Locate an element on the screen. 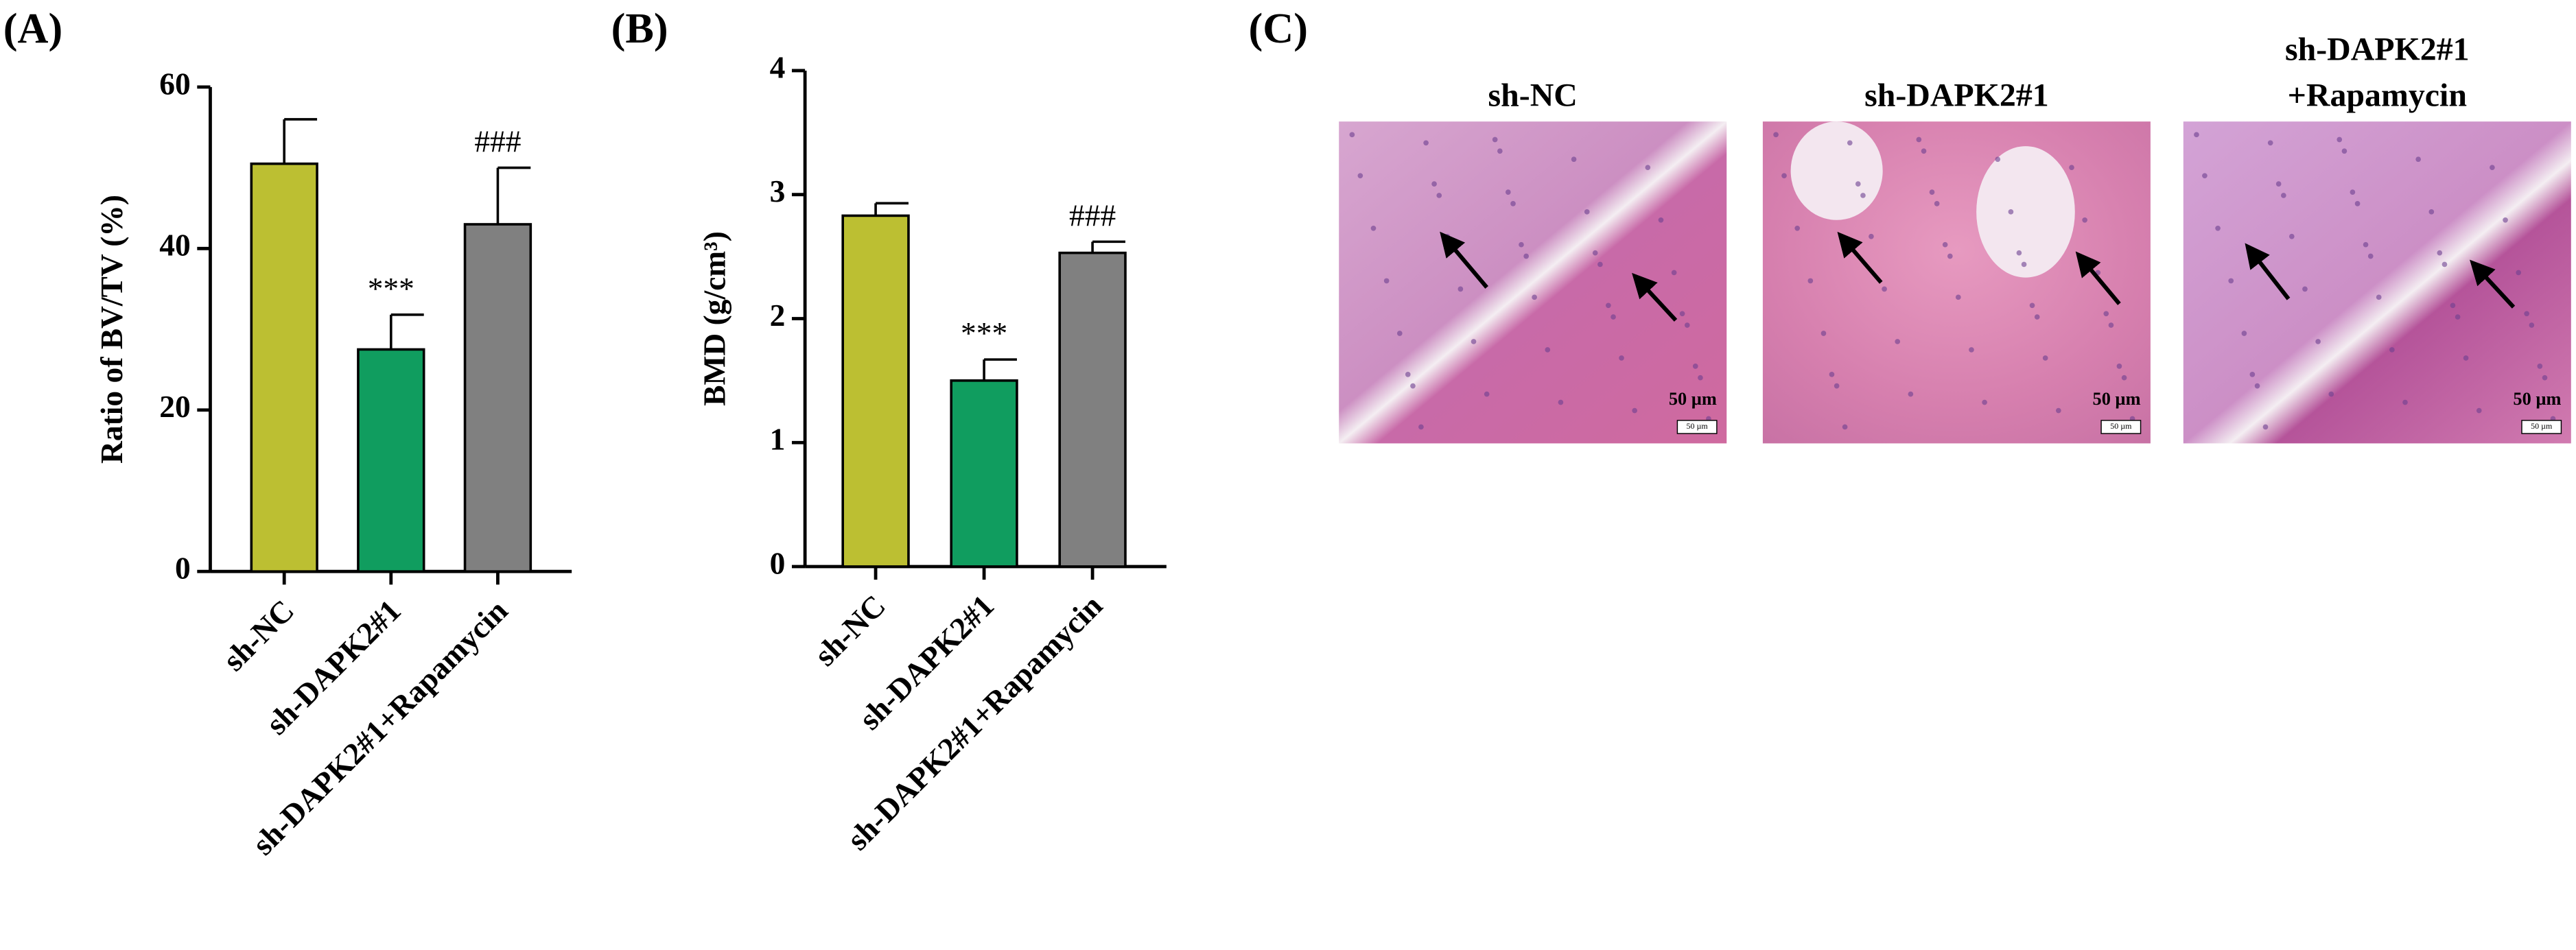 The image size is (2576, 950). y-tick-label: 0 is located at coordinates (183, 568).